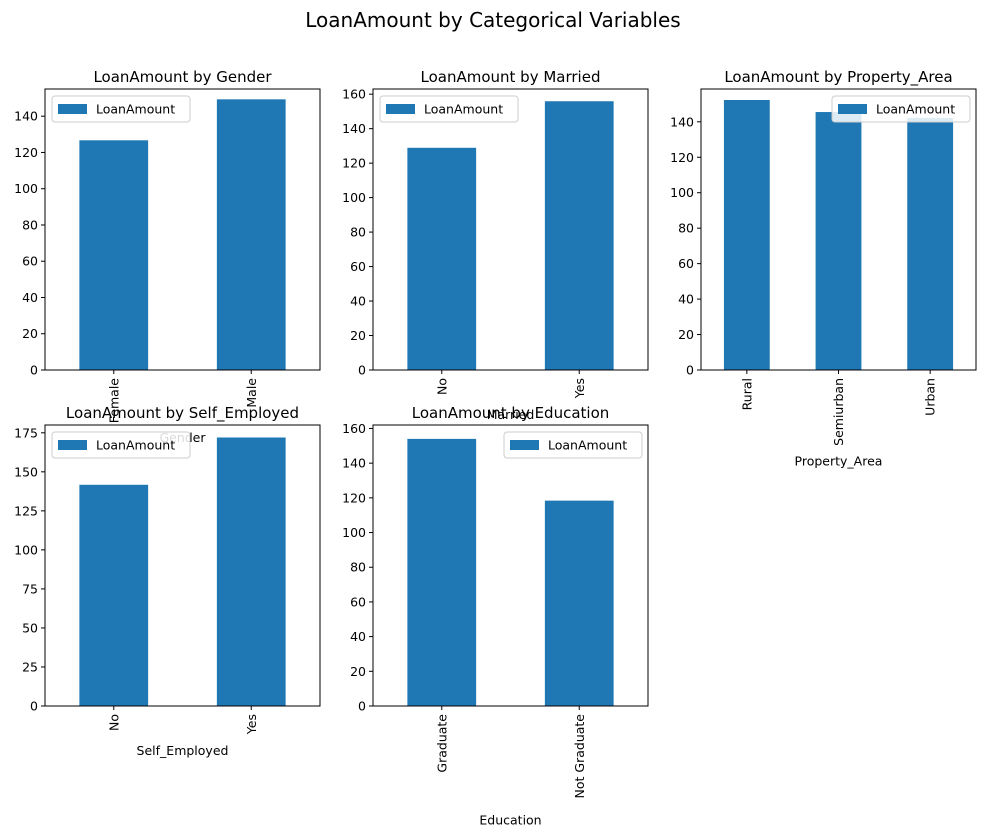 The height and width of the screenshot is (839, 986). I want to click on bar-male, so click(251, 234).